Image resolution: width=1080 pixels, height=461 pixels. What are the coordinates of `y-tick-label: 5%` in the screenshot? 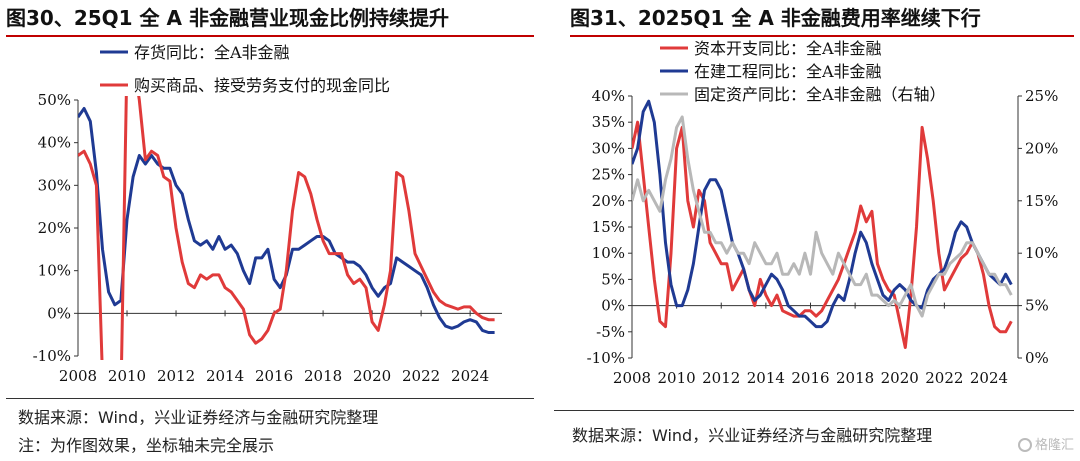 It's located at (613, 279).